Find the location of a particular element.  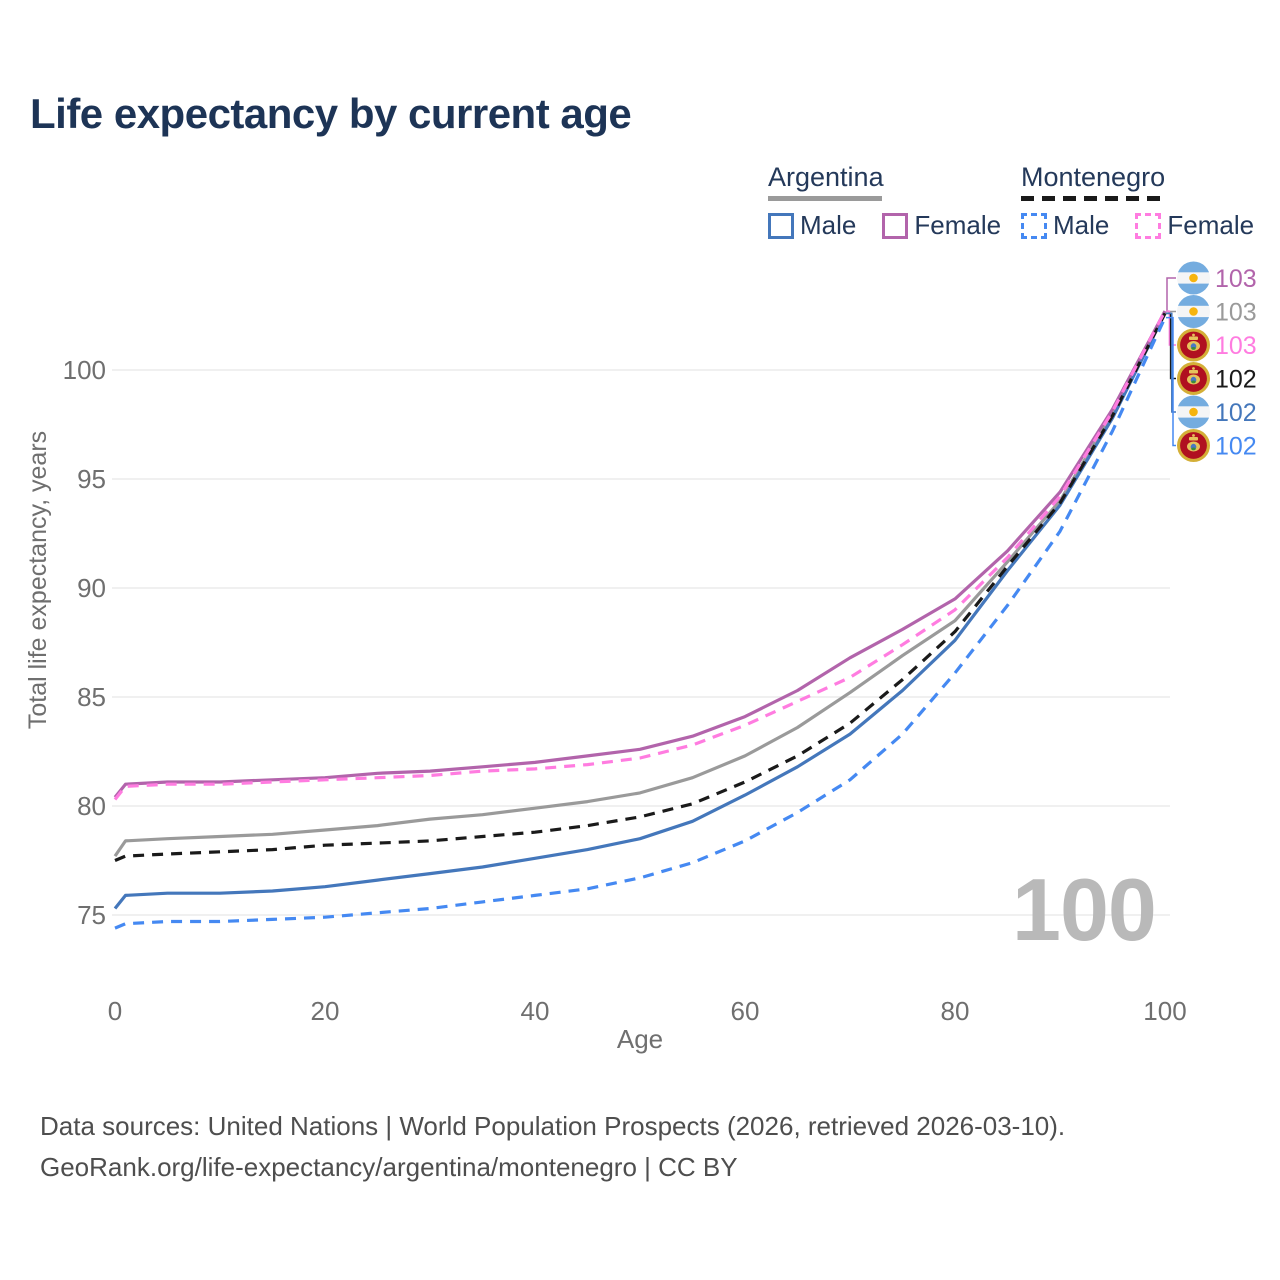

y-tick-label-100: 100 is located at coordinates (84, 370).